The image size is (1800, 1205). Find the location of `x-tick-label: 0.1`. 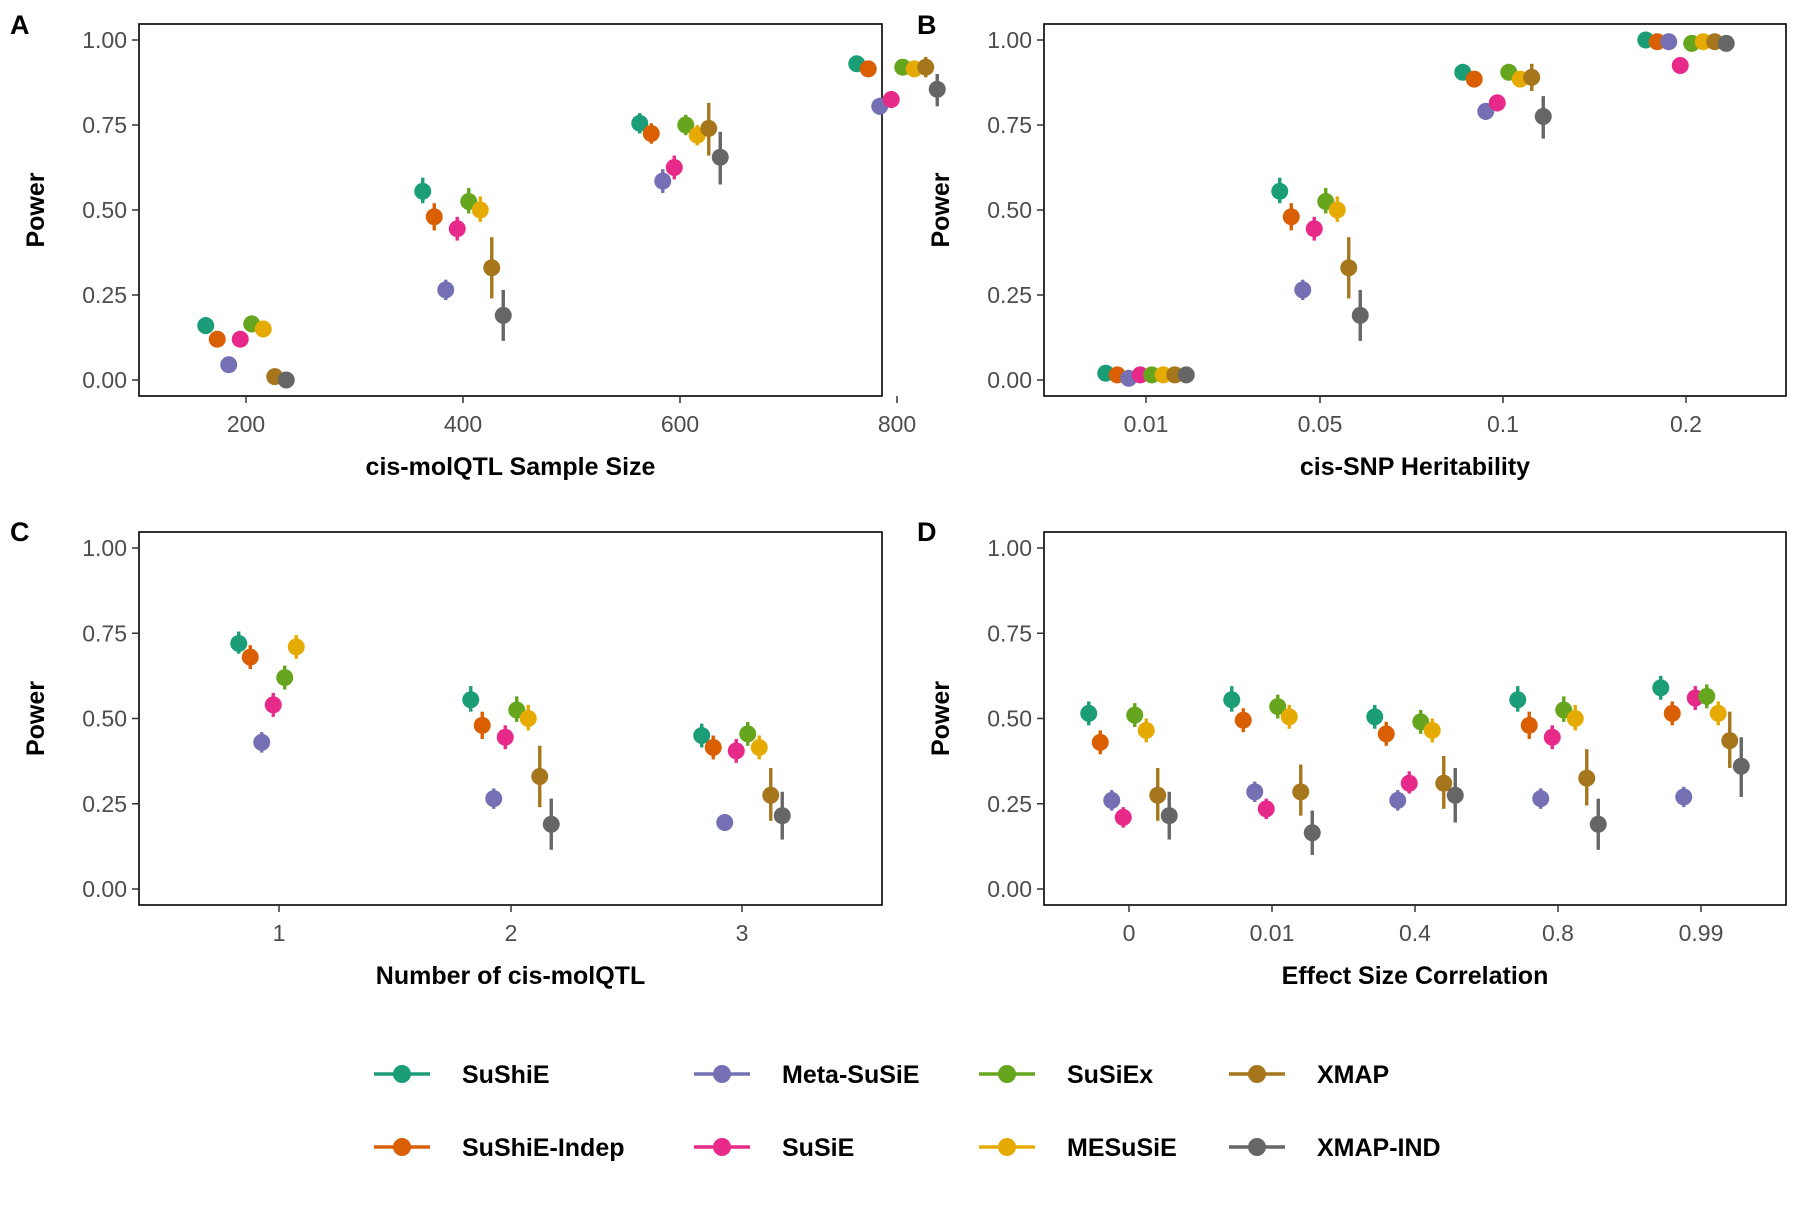

x-tick-label: 0.1 is located at coordinates (1503, 424).